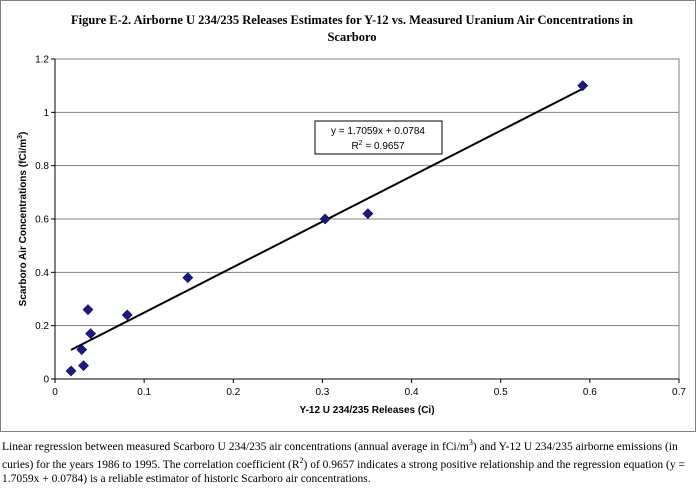 This screenshot has width=700, height=490. I want to click on y-tick-label: 0.6, so click(42, 220).